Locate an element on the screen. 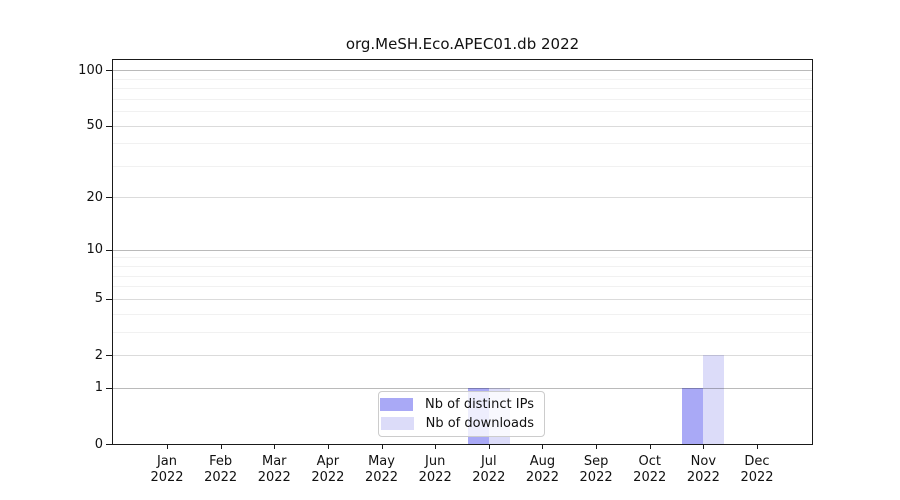  x-tick-month: Jul is located at coordinates (488, 461).